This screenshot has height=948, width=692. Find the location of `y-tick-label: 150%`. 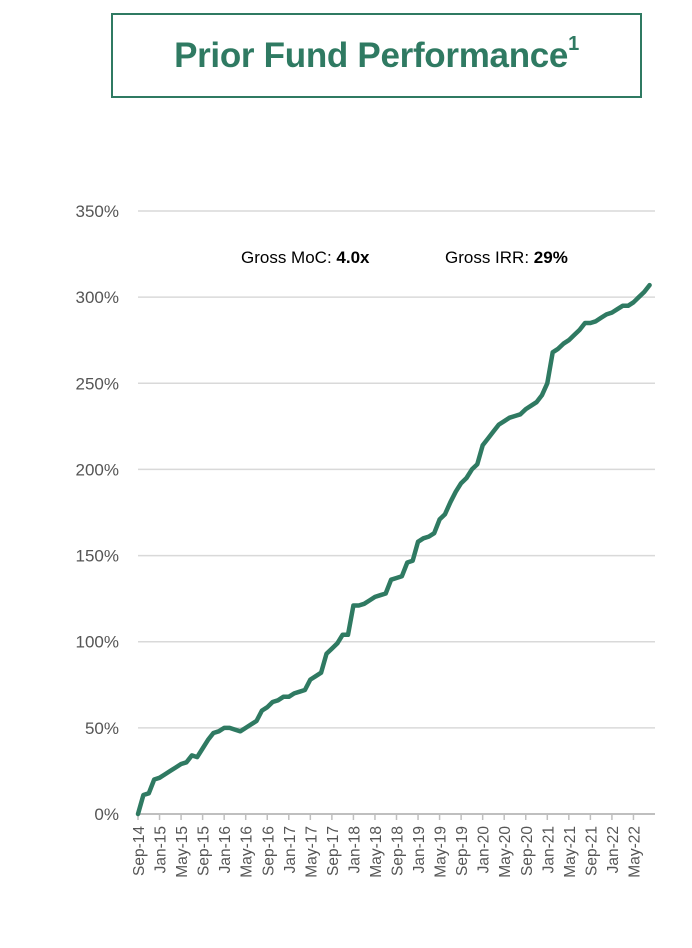

y-tick-label: 150% is located at coordinates (97, 556).